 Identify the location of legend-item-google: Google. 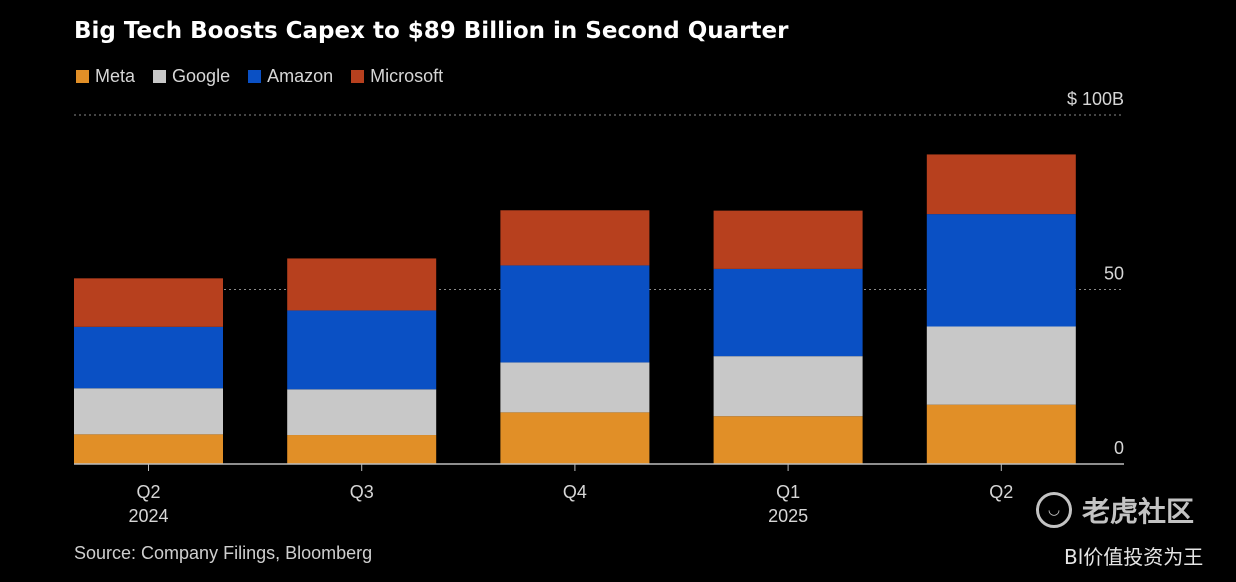
(191, 76).